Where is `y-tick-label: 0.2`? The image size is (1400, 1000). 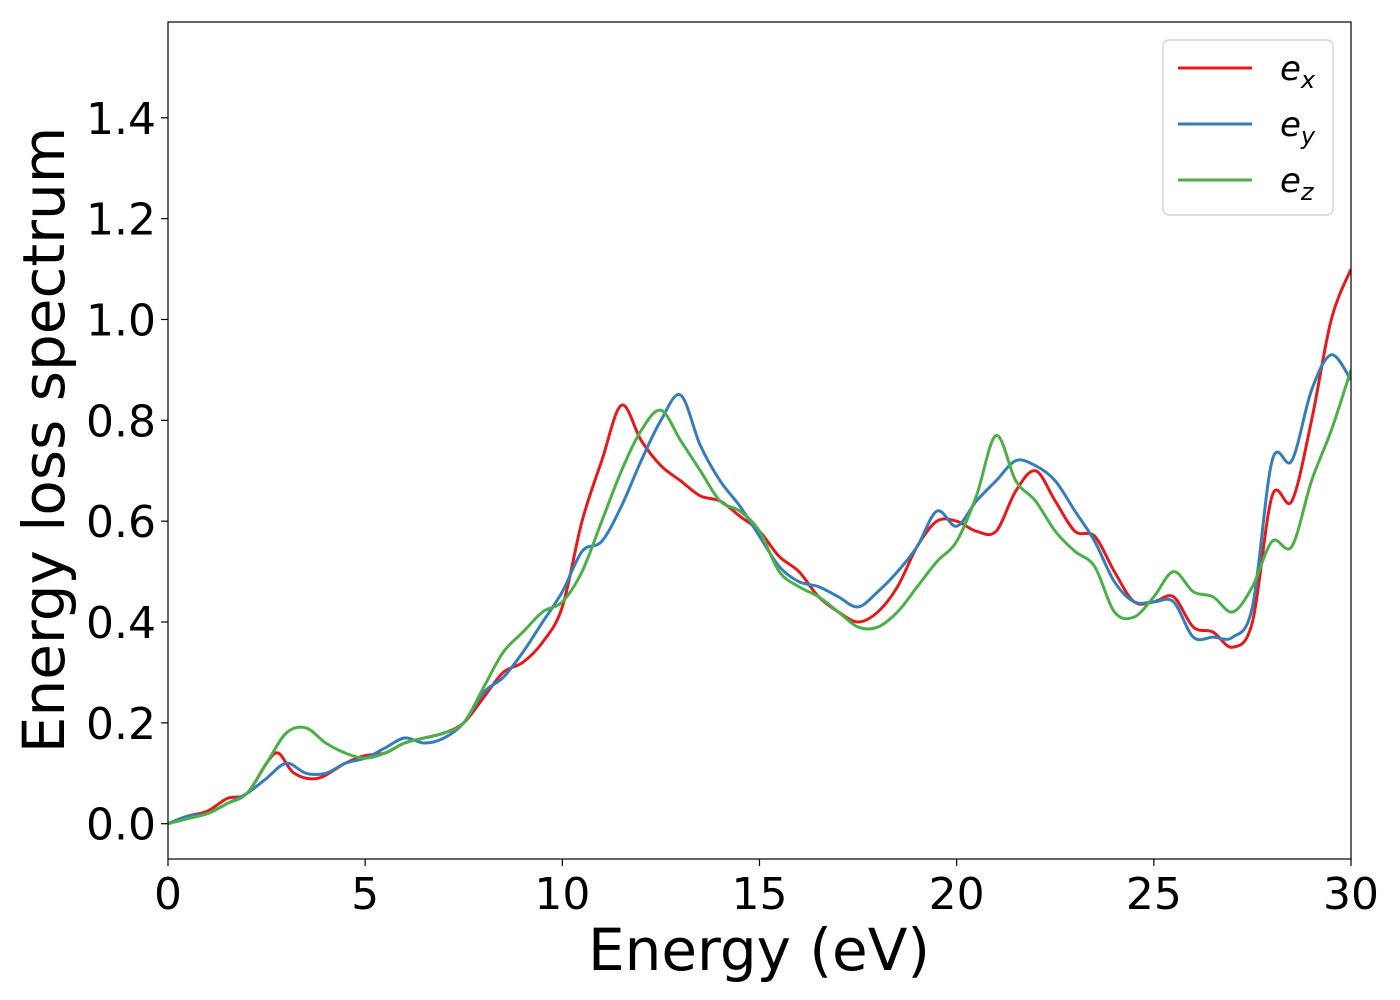
y-tick-label: 0.2 is located at coordinates (121, 724).